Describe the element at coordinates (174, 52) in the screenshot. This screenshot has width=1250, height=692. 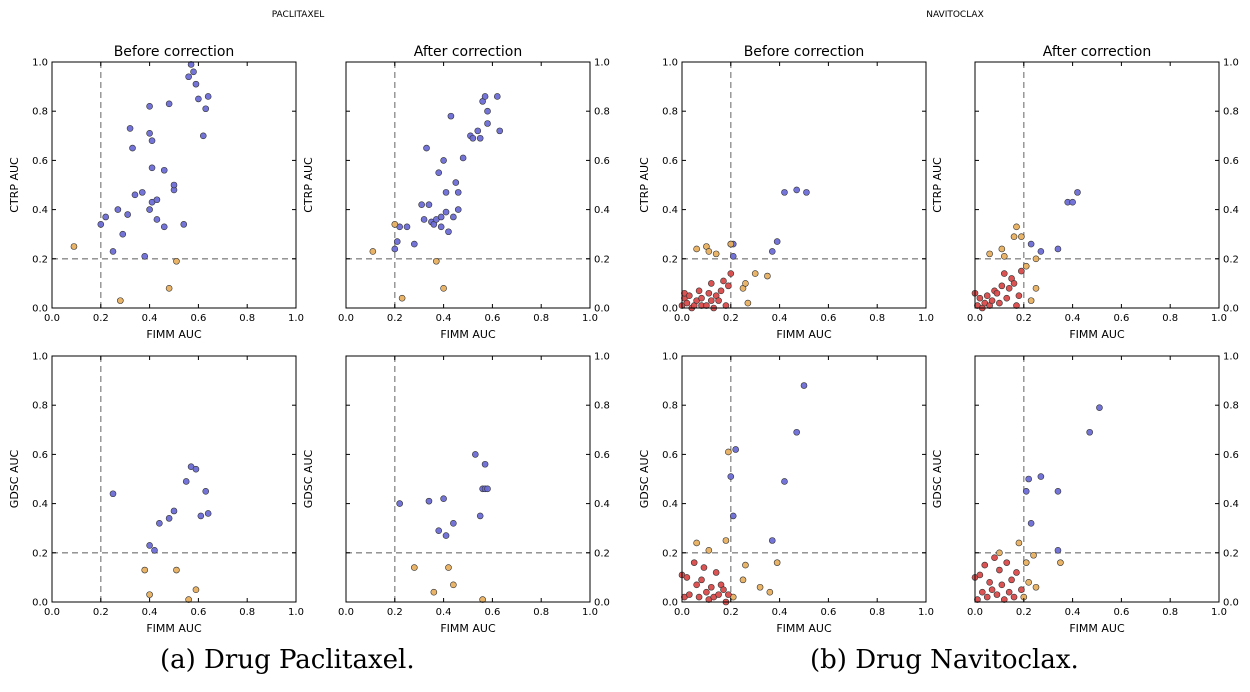
I see `panel-title: Before correction` at that location.